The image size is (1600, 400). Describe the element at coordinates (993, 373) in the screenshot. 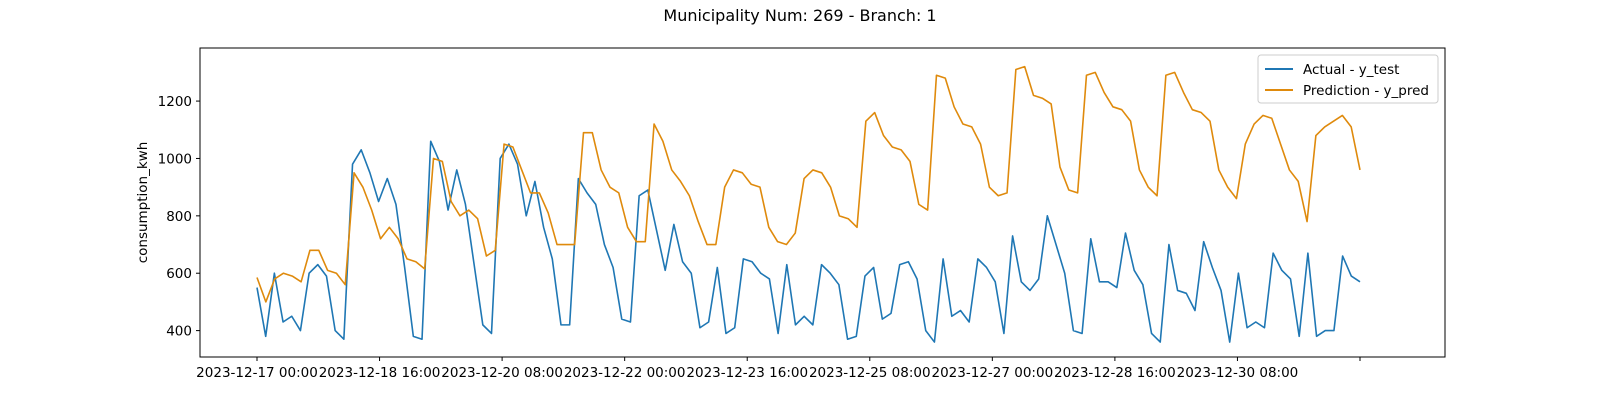

I see `x-tick-label: 2023-12-27 00:00` at that location.